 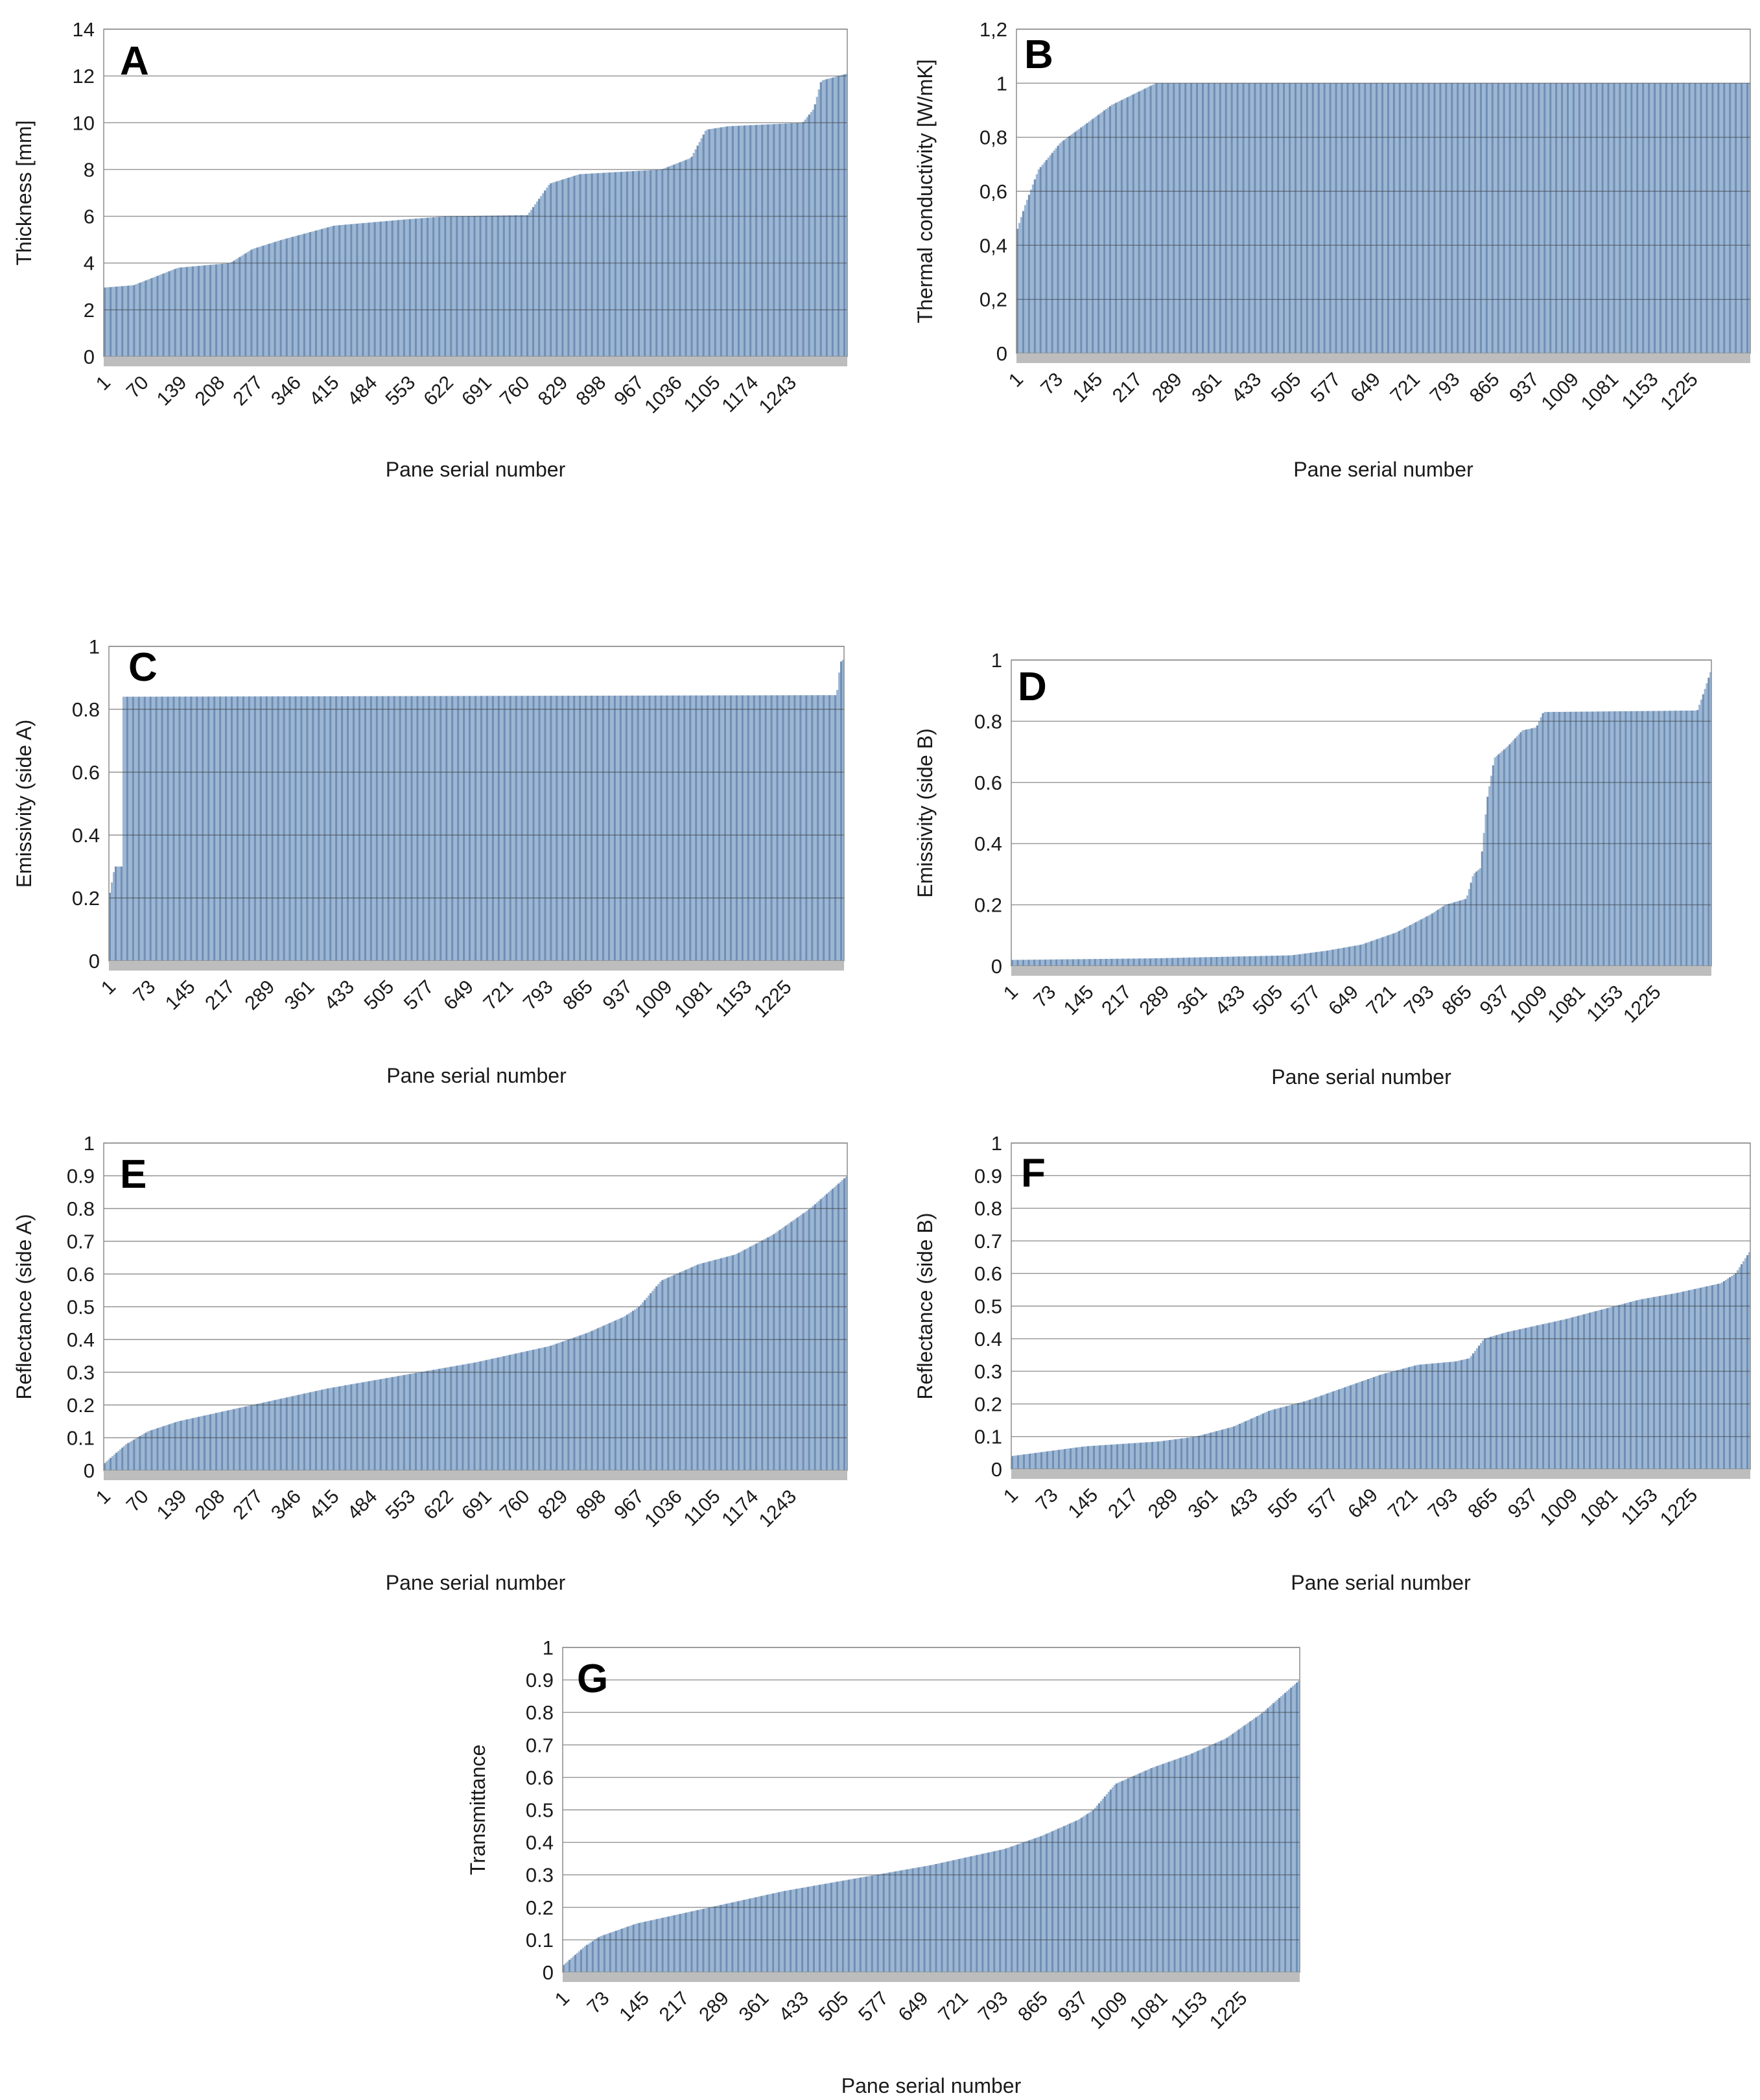 What do you see at coordinates (925, 191) in the screenshot?
I see `panel-b-y-axis-label: Thermal conductivity [W/mK]` at bounding box center [925, 191].